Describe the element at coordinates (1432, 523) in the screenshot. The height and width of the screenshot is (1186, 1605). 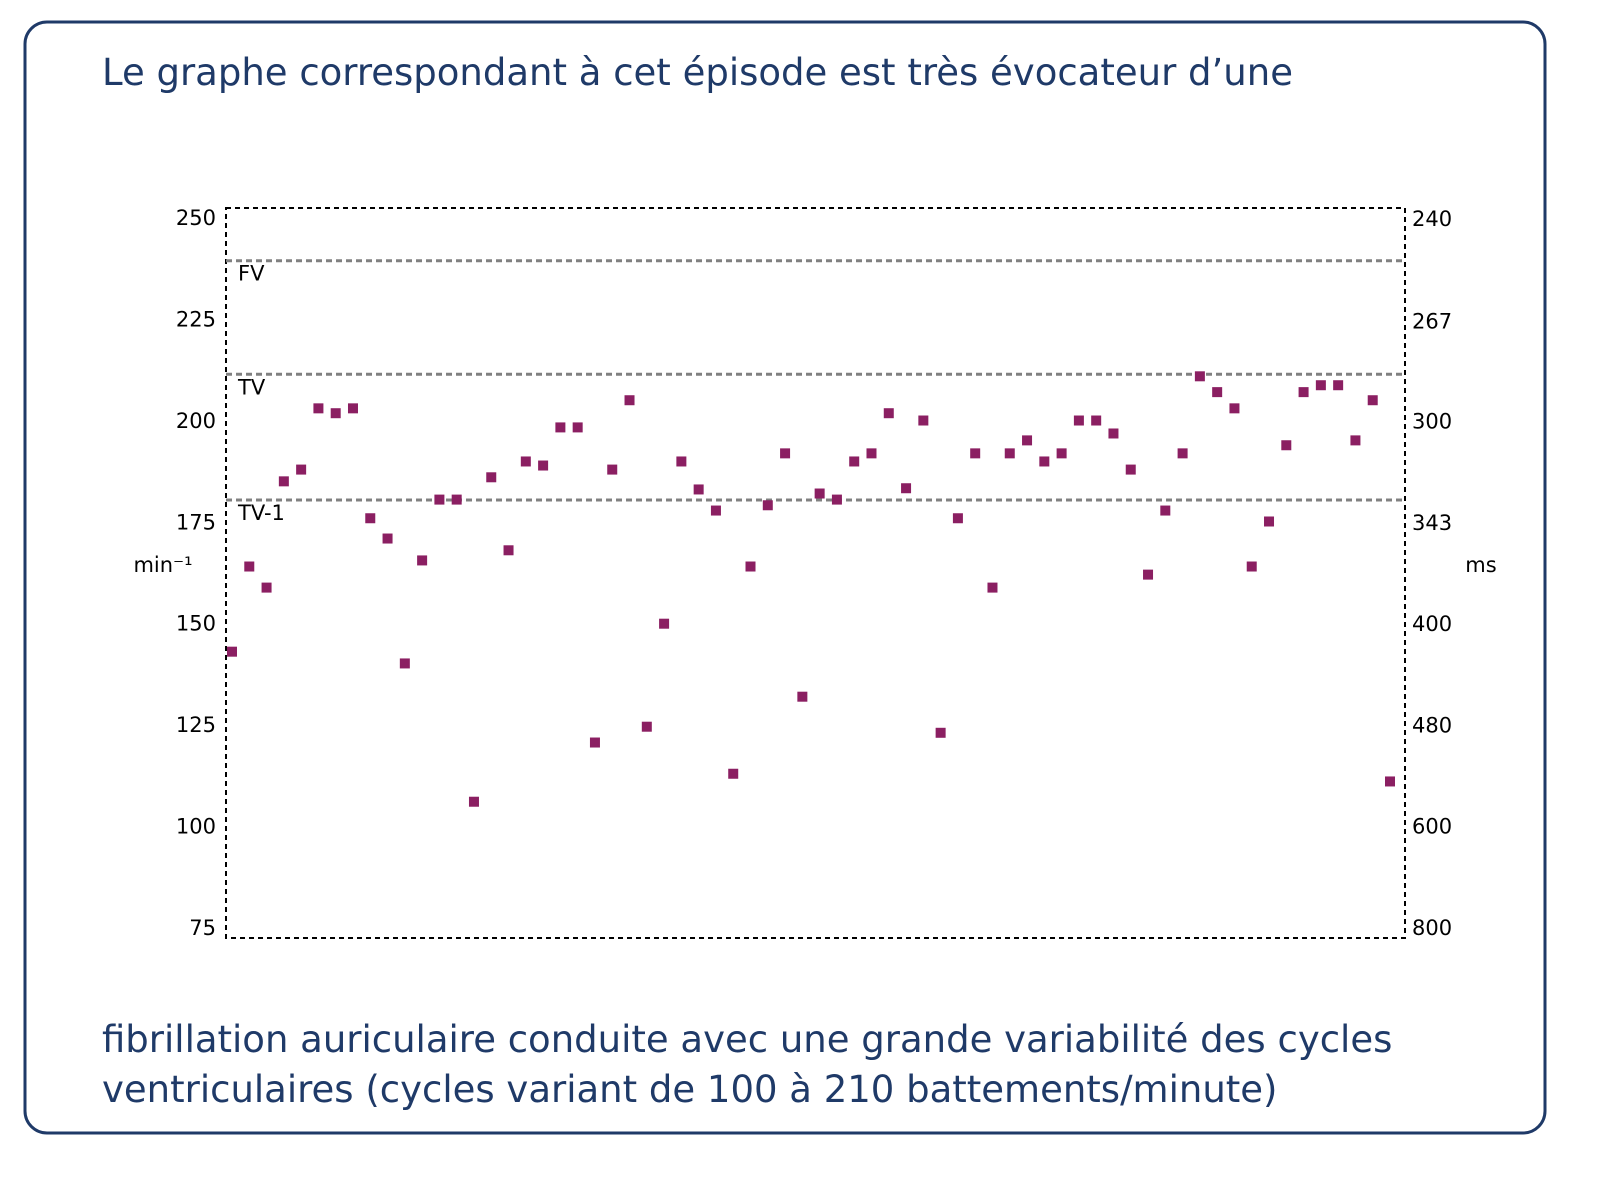
I see `y2-tick-label: 343` at that location.